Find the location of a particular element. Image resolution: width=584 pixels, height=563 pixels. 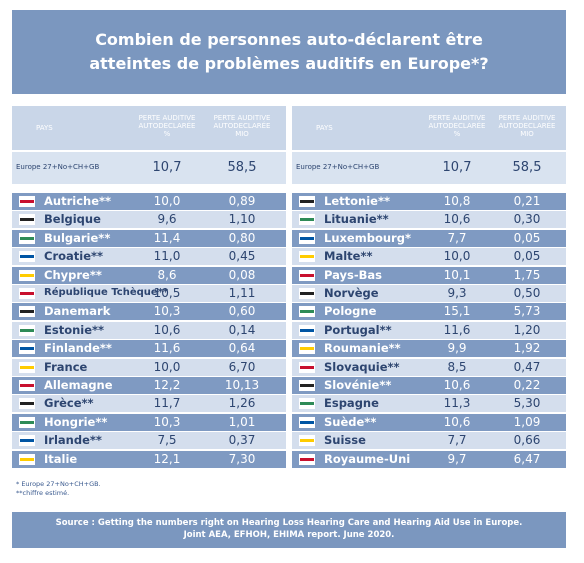

mio-value: 1,75 is located at coordinates (527, 274).